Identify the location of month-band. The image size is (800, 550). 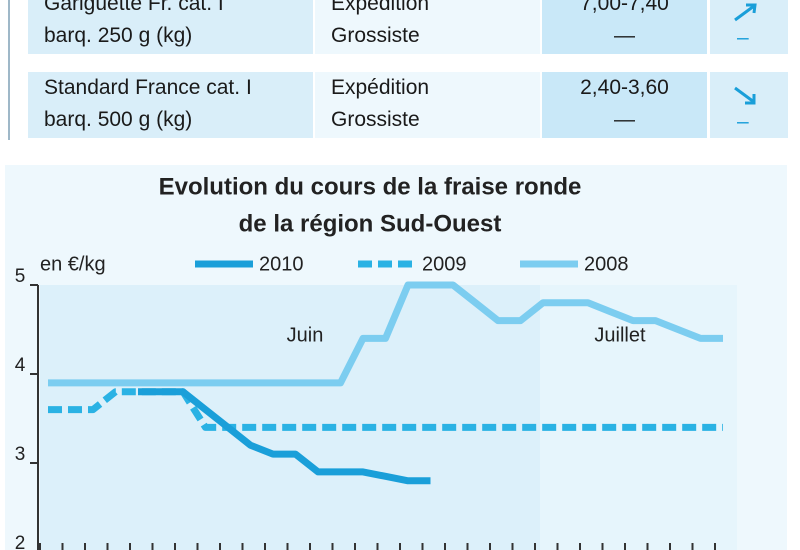
(638, 417).